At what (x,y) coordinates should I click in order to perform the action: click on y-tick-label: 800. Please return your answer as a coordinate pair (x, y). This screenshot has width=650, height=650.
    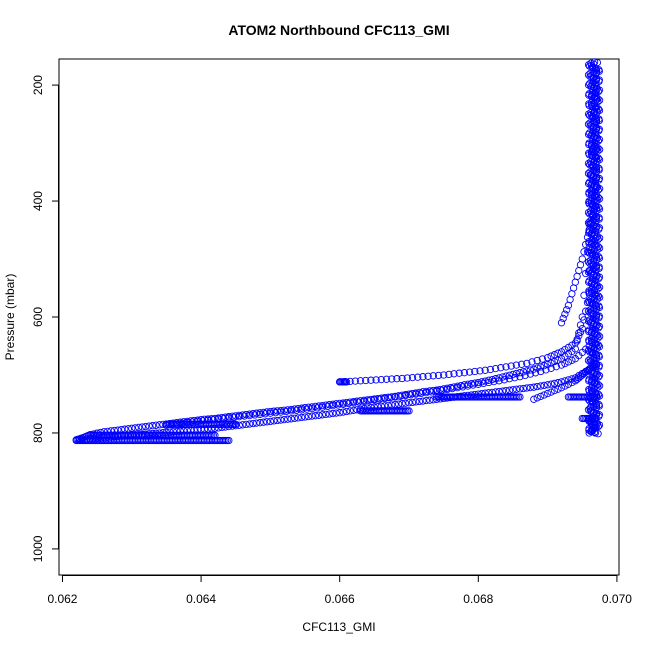
    Looking at the image, I should click on (38, 433).